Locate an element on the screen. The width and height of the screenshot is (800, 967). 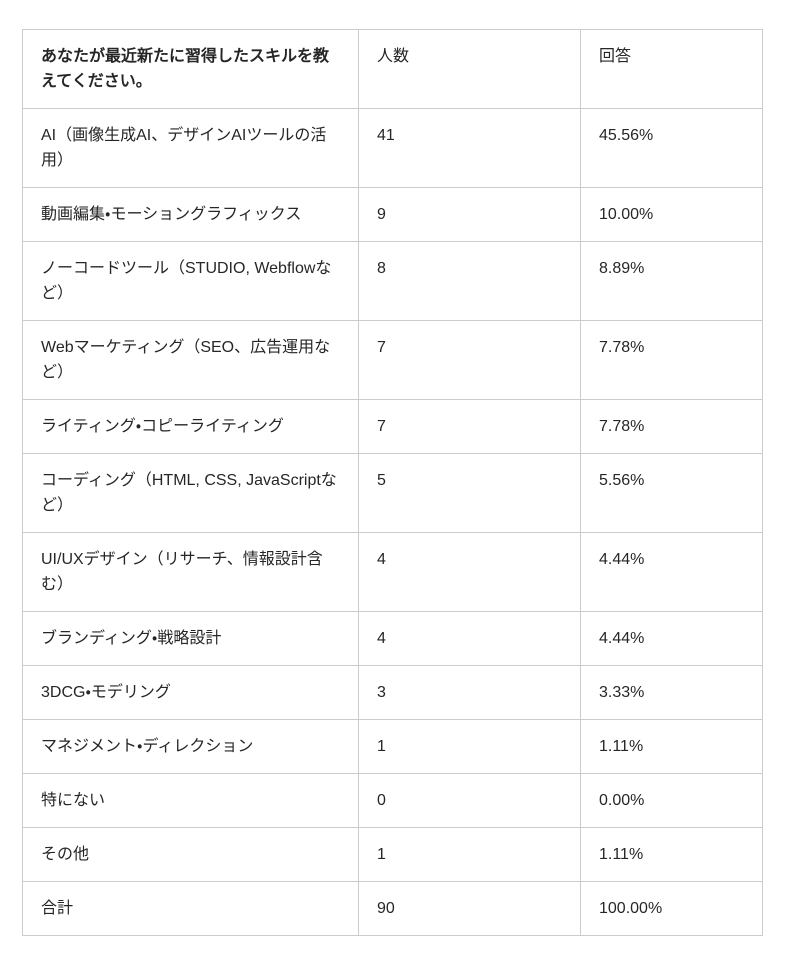
skill-label: マネジメント・ディレクション is located at coordinates (190, 746).